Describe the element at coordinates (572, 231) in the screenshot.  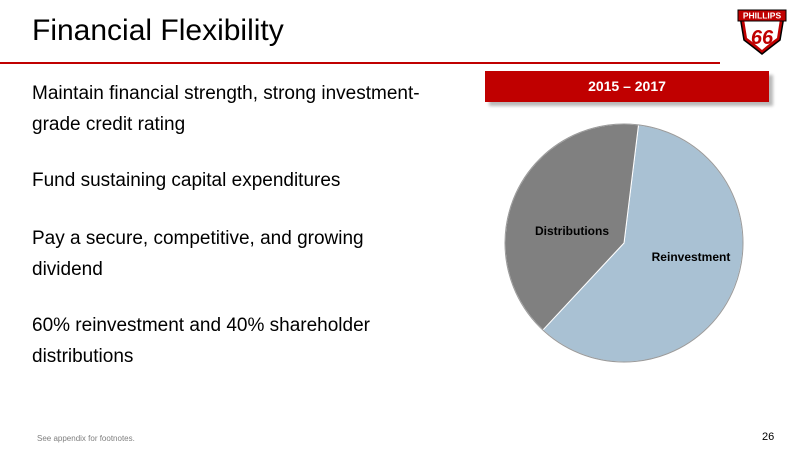
I see `pie-label-distributions: Distributions` at that location.